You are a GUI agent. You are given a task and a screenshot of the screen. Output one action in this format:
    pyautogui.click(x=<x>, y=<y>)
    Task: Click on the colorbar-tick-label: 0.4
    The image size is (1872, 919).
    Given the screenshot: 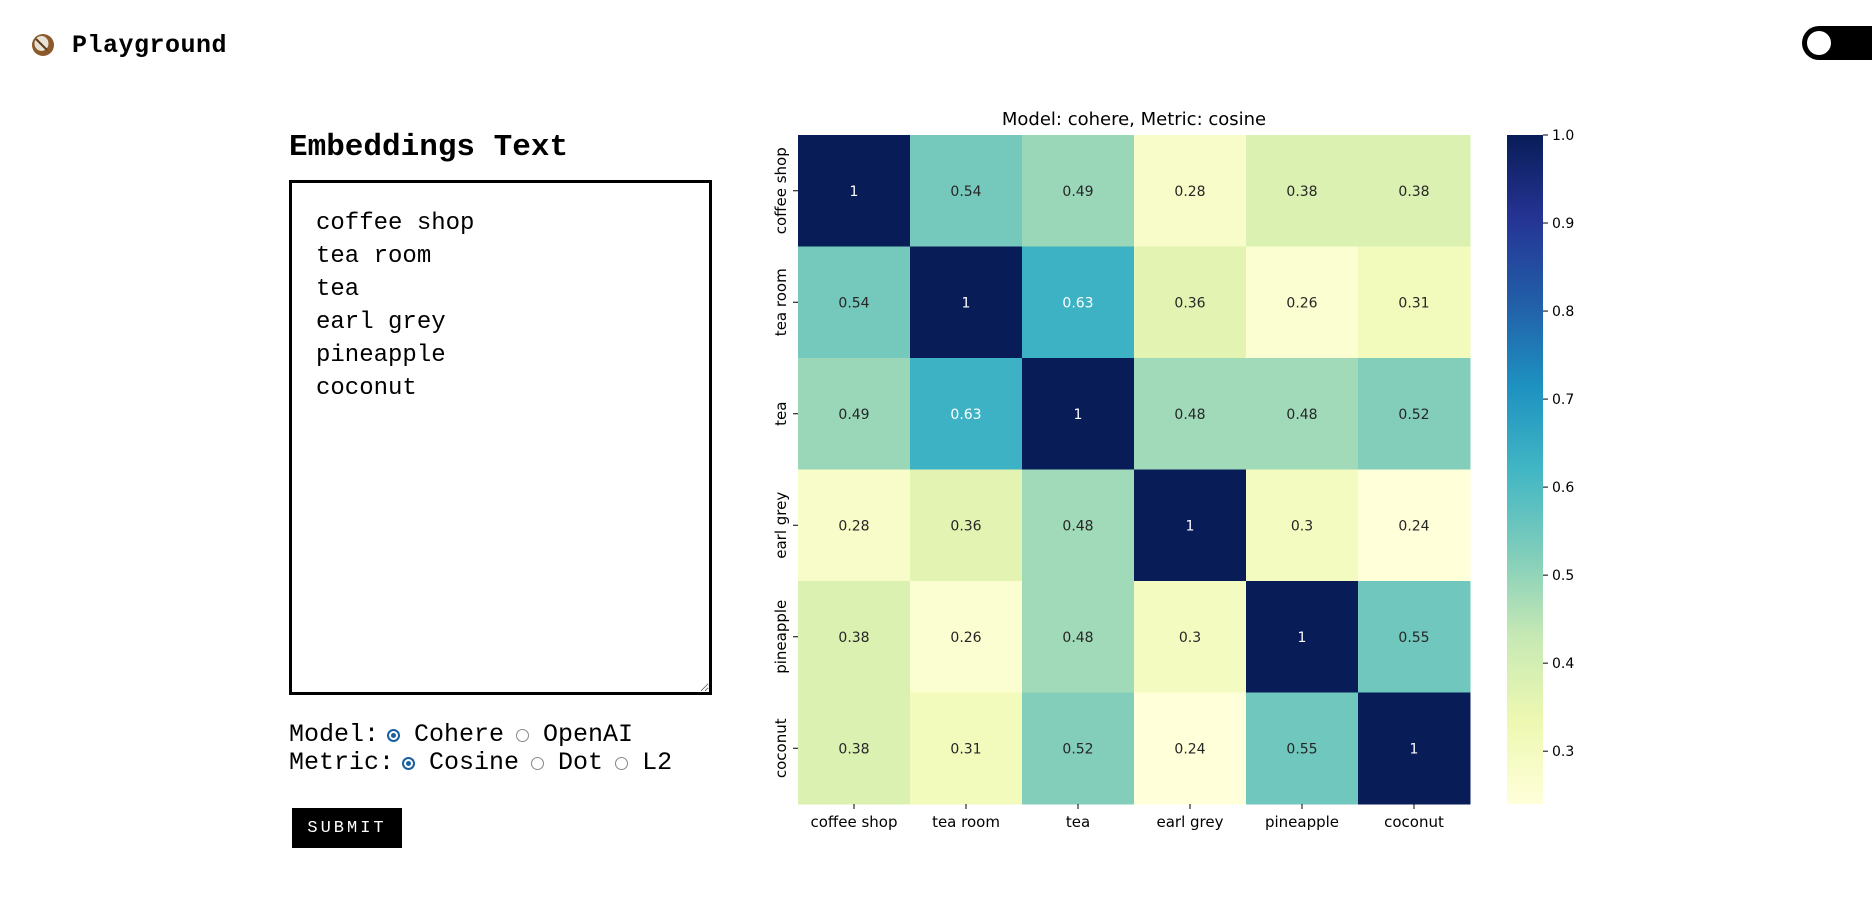 What is the action you would take?
    pyautogui.click(x=1563, y=664)
    